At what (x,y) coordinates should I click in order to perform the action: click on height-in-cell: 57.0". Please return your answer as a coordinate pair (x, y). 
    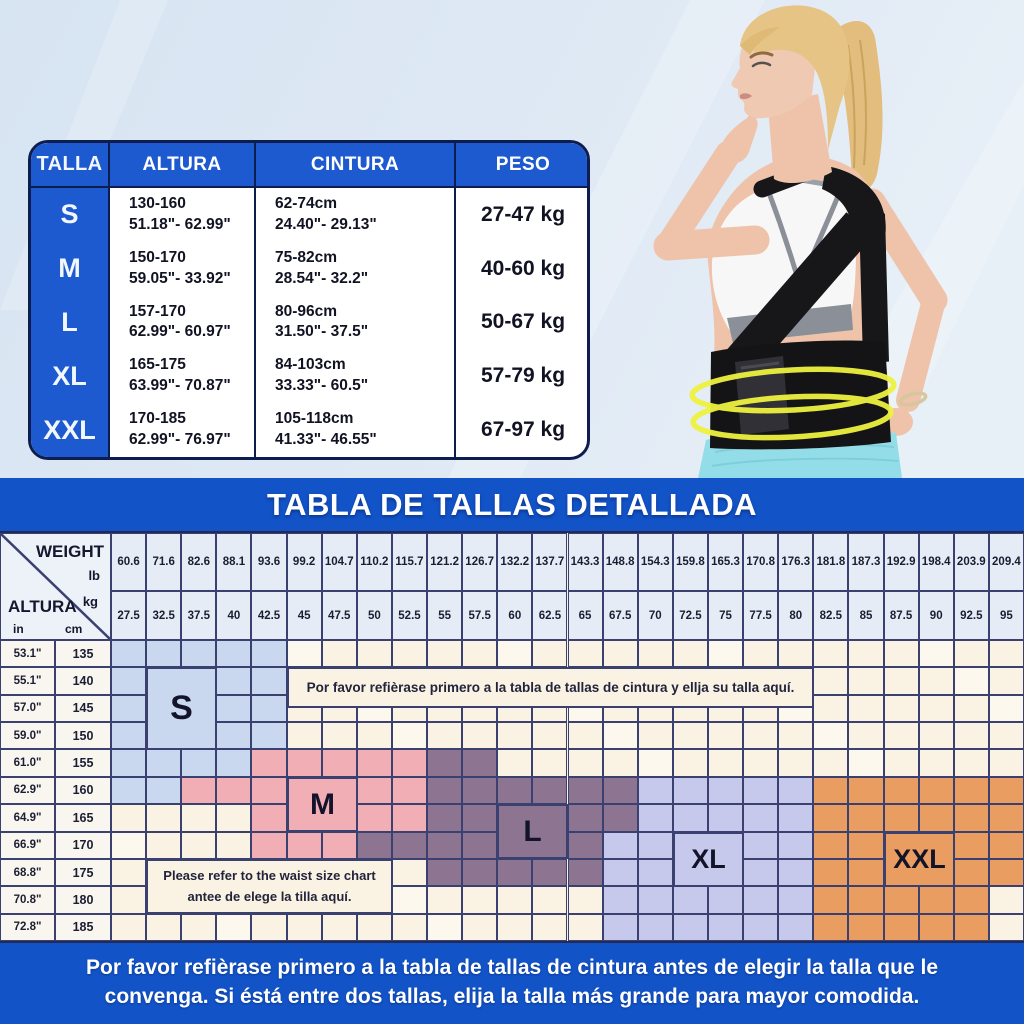
    Looking at the image, I should click on (27, 708).